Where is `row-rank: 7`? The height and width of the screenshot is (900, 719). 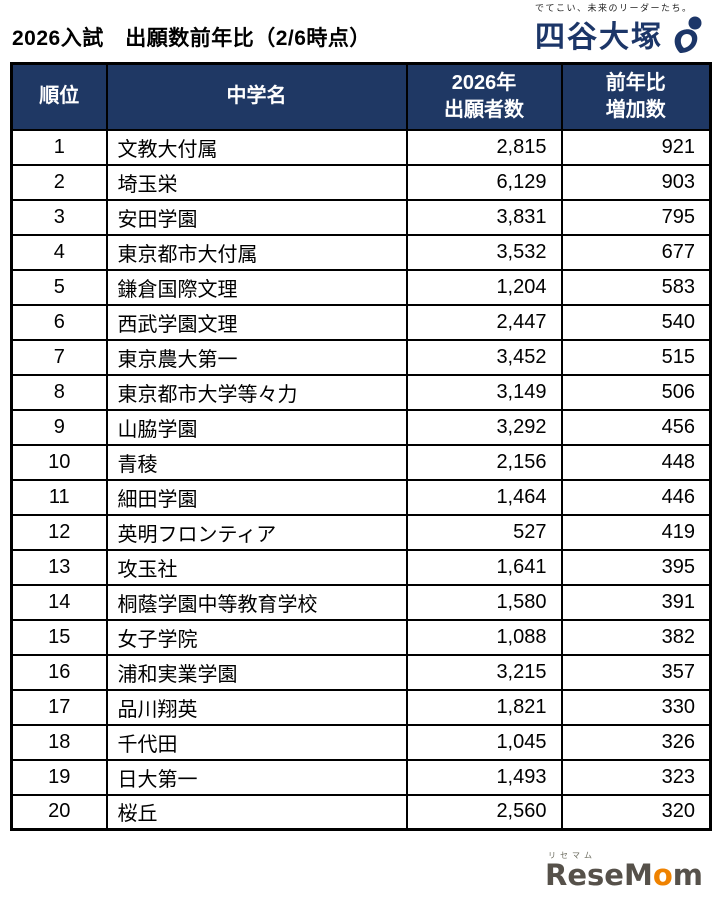 row-rank: 7 is located at coordinates (59, 357).